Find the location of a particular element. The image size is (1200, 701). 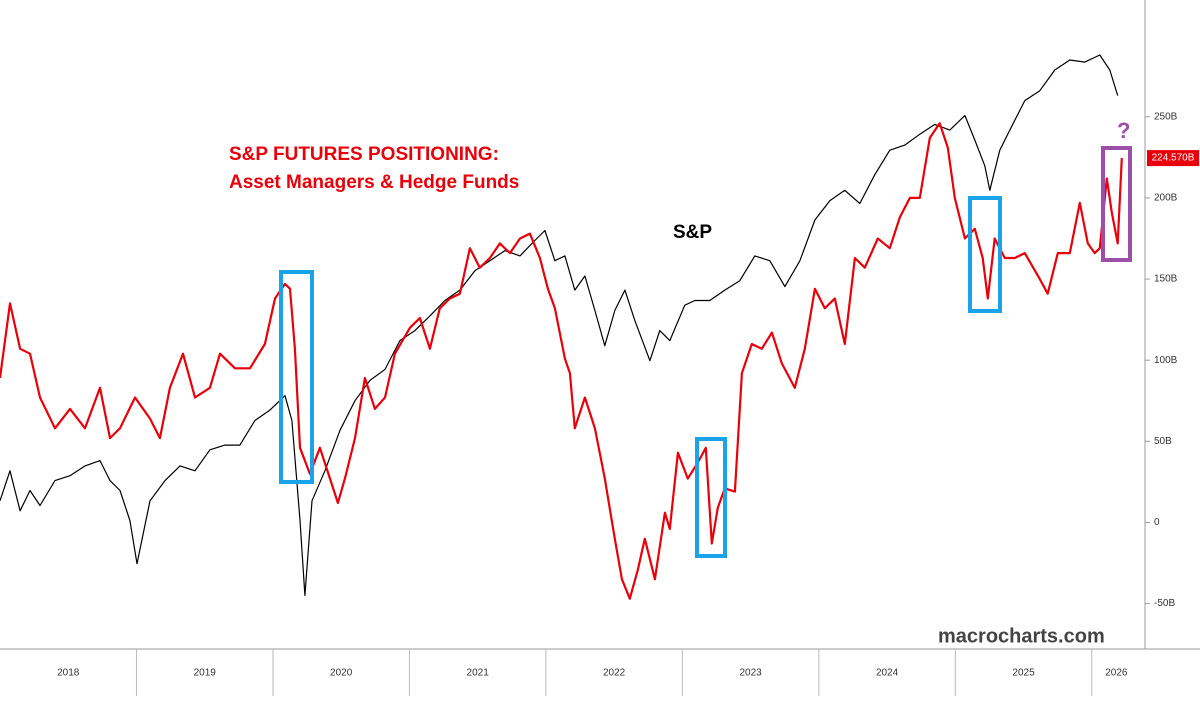

last-value-label: 224.570B is located at coordinates (1173, 158).